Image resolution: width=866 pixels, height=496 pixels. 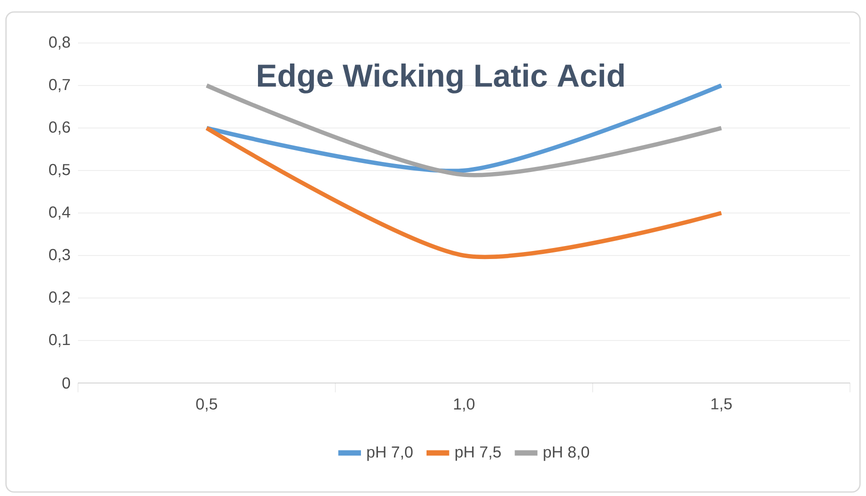 I want to click on y-tick-label: 0,6, so click(x=59, y=128).